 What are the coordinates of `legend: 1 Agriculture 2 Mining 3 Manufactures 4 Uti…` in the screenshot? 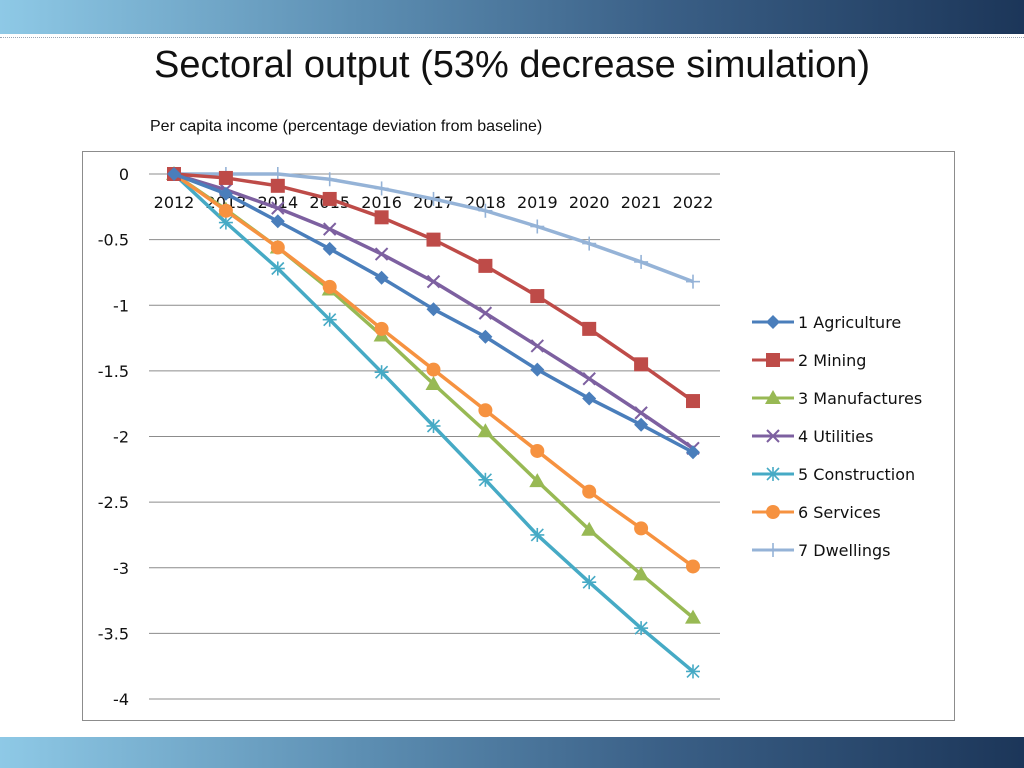 It's located at (837, 436).